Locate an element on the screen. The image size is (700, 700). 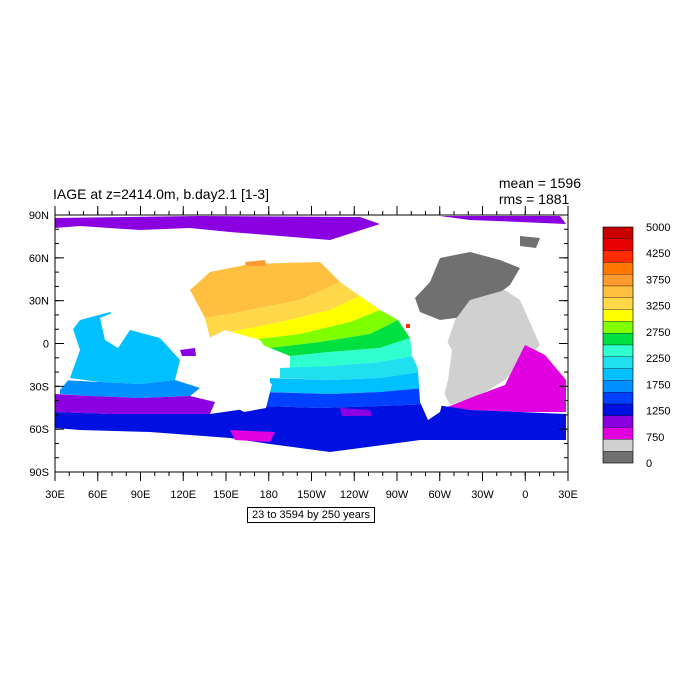
lon-tick-label: 150W is located at coordinates (311, 495).